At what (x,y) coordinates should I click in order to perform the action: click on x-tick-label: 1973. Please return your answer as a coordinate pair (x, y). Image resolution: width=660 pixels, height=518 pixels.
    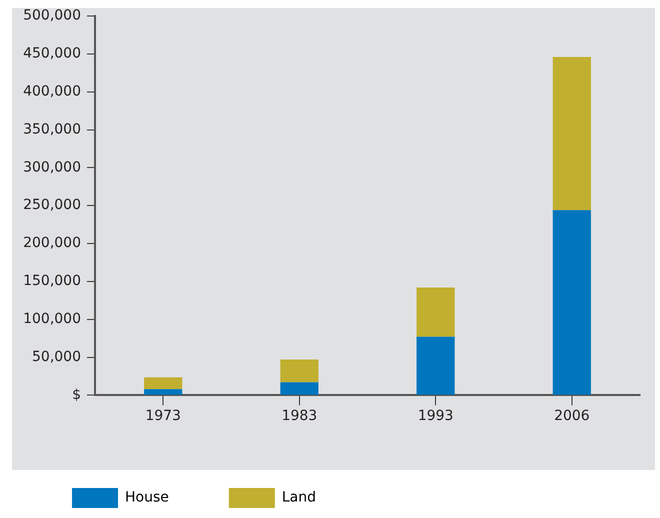
    Looking at the image, I should click on (163, 416).